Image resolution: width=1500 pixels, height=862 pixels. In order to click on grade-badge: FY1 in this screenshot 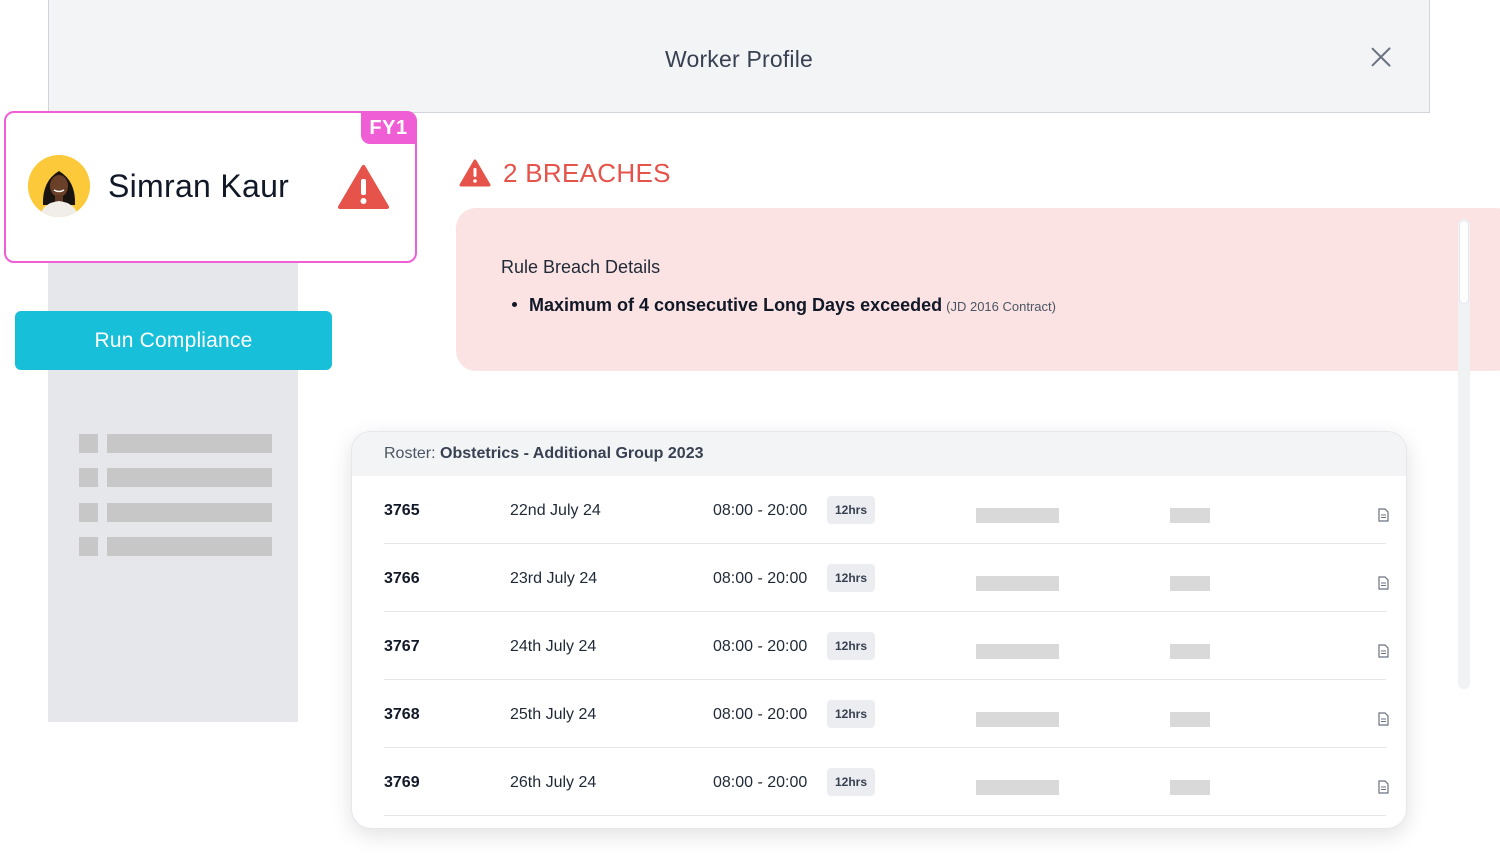, I will do `click(388, 128)`.